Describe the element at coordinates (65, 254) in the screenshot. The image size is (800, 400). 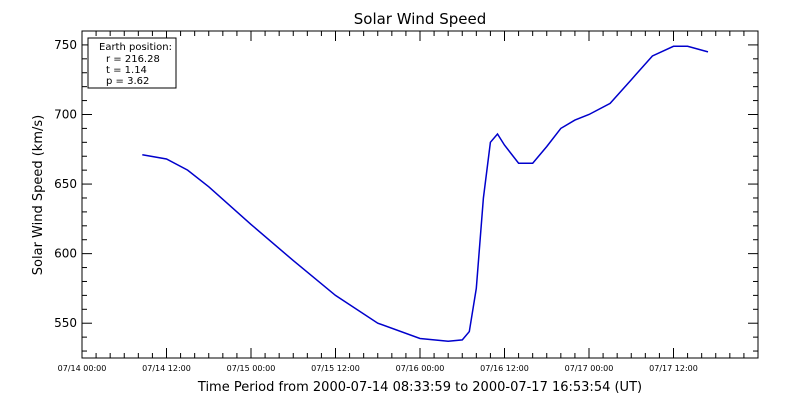
I see `y-tick-label: 600` at that location.